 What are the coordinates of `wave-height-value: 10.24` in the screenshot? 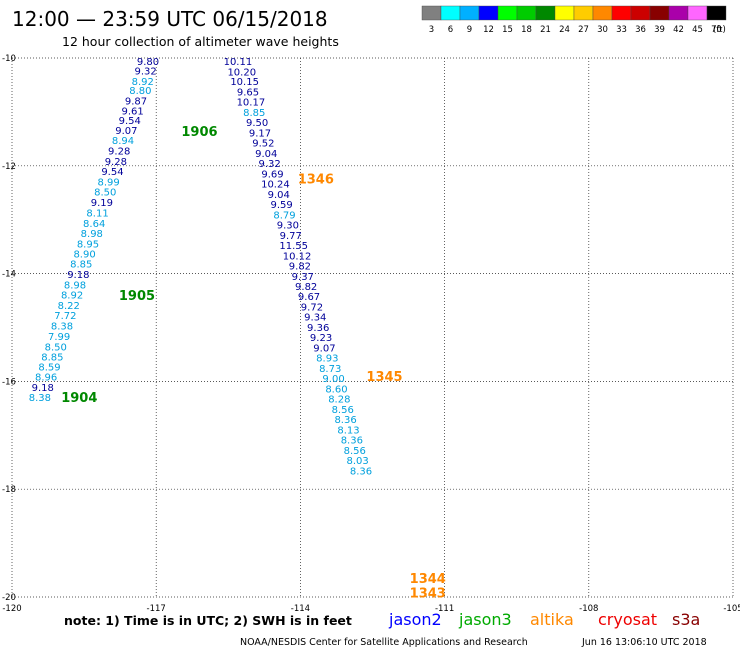 It's located at (275, 185).